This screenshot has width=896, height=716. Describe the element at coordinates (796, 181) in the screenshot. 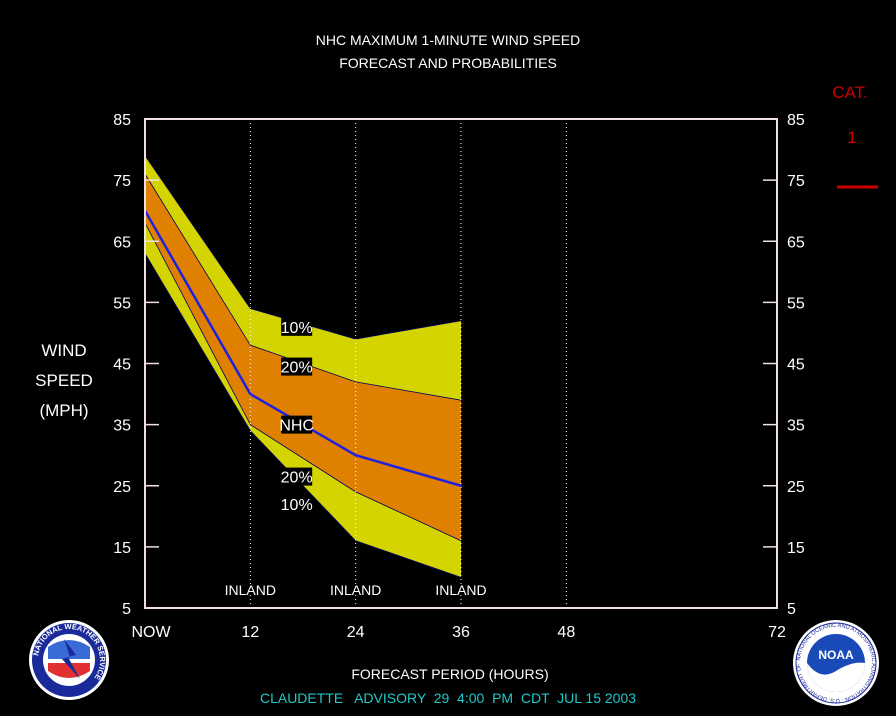

I see `y-tick-label-right: 75` at that location.